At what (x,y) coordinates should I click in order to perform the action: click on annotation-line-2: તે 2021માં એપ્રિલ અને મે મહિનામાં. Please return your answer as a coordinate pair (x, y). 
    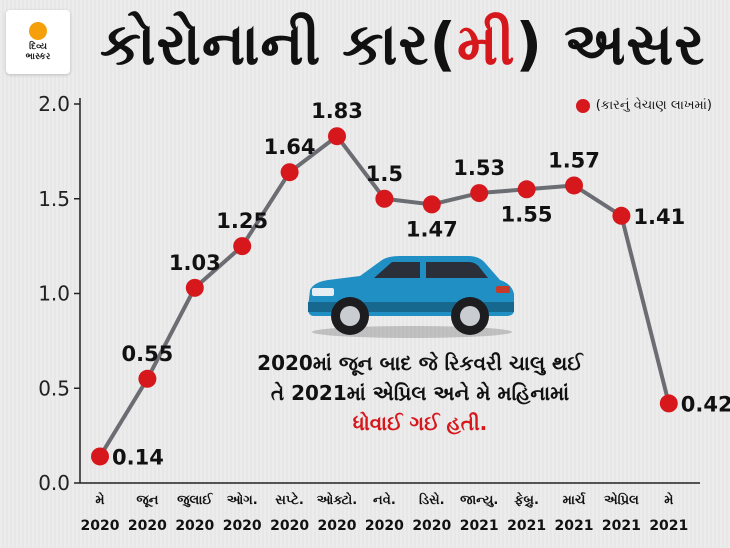
    Looking at the image, I should click on (420, 393).